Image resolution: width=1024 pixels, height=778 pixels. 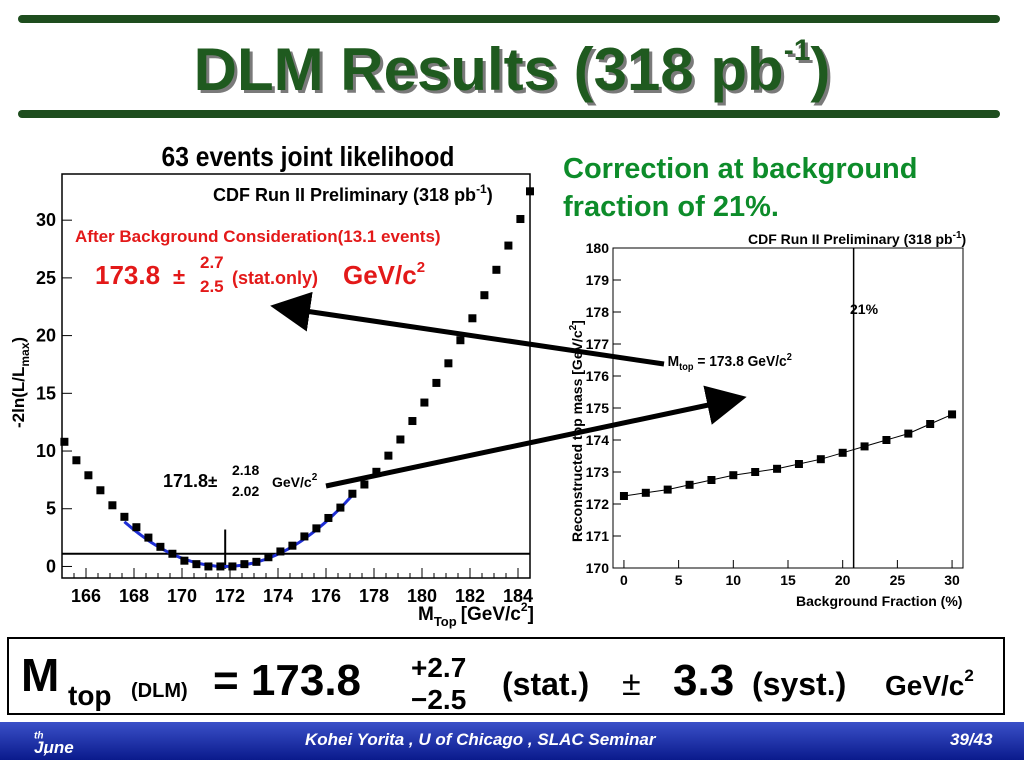 What do you see at coordinates (518, 596) in the screenshot?
I see `x-tick-label: 184` at bounding box center [518, 596].